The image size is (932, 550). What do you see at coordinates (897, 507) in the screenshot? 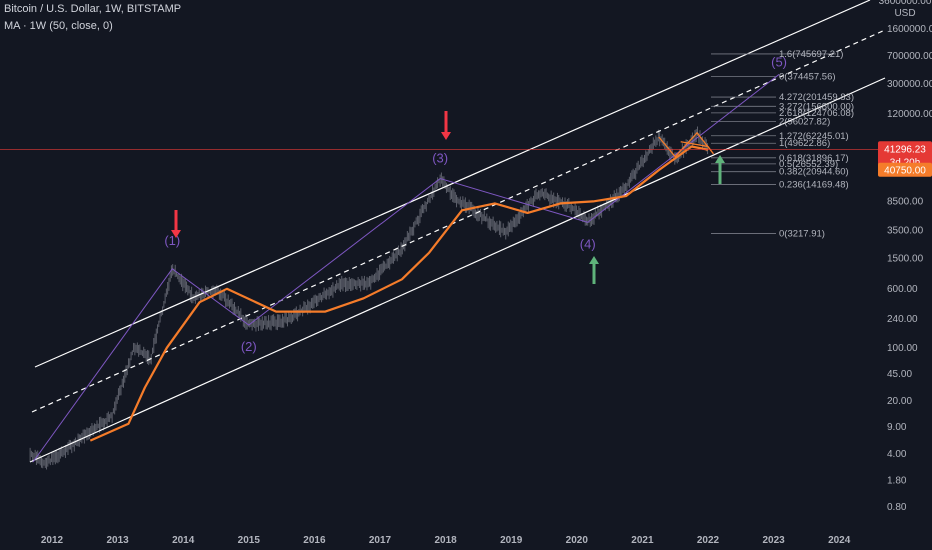
I see `price-axis-label: 0.80` at bounding box center [897, 507].